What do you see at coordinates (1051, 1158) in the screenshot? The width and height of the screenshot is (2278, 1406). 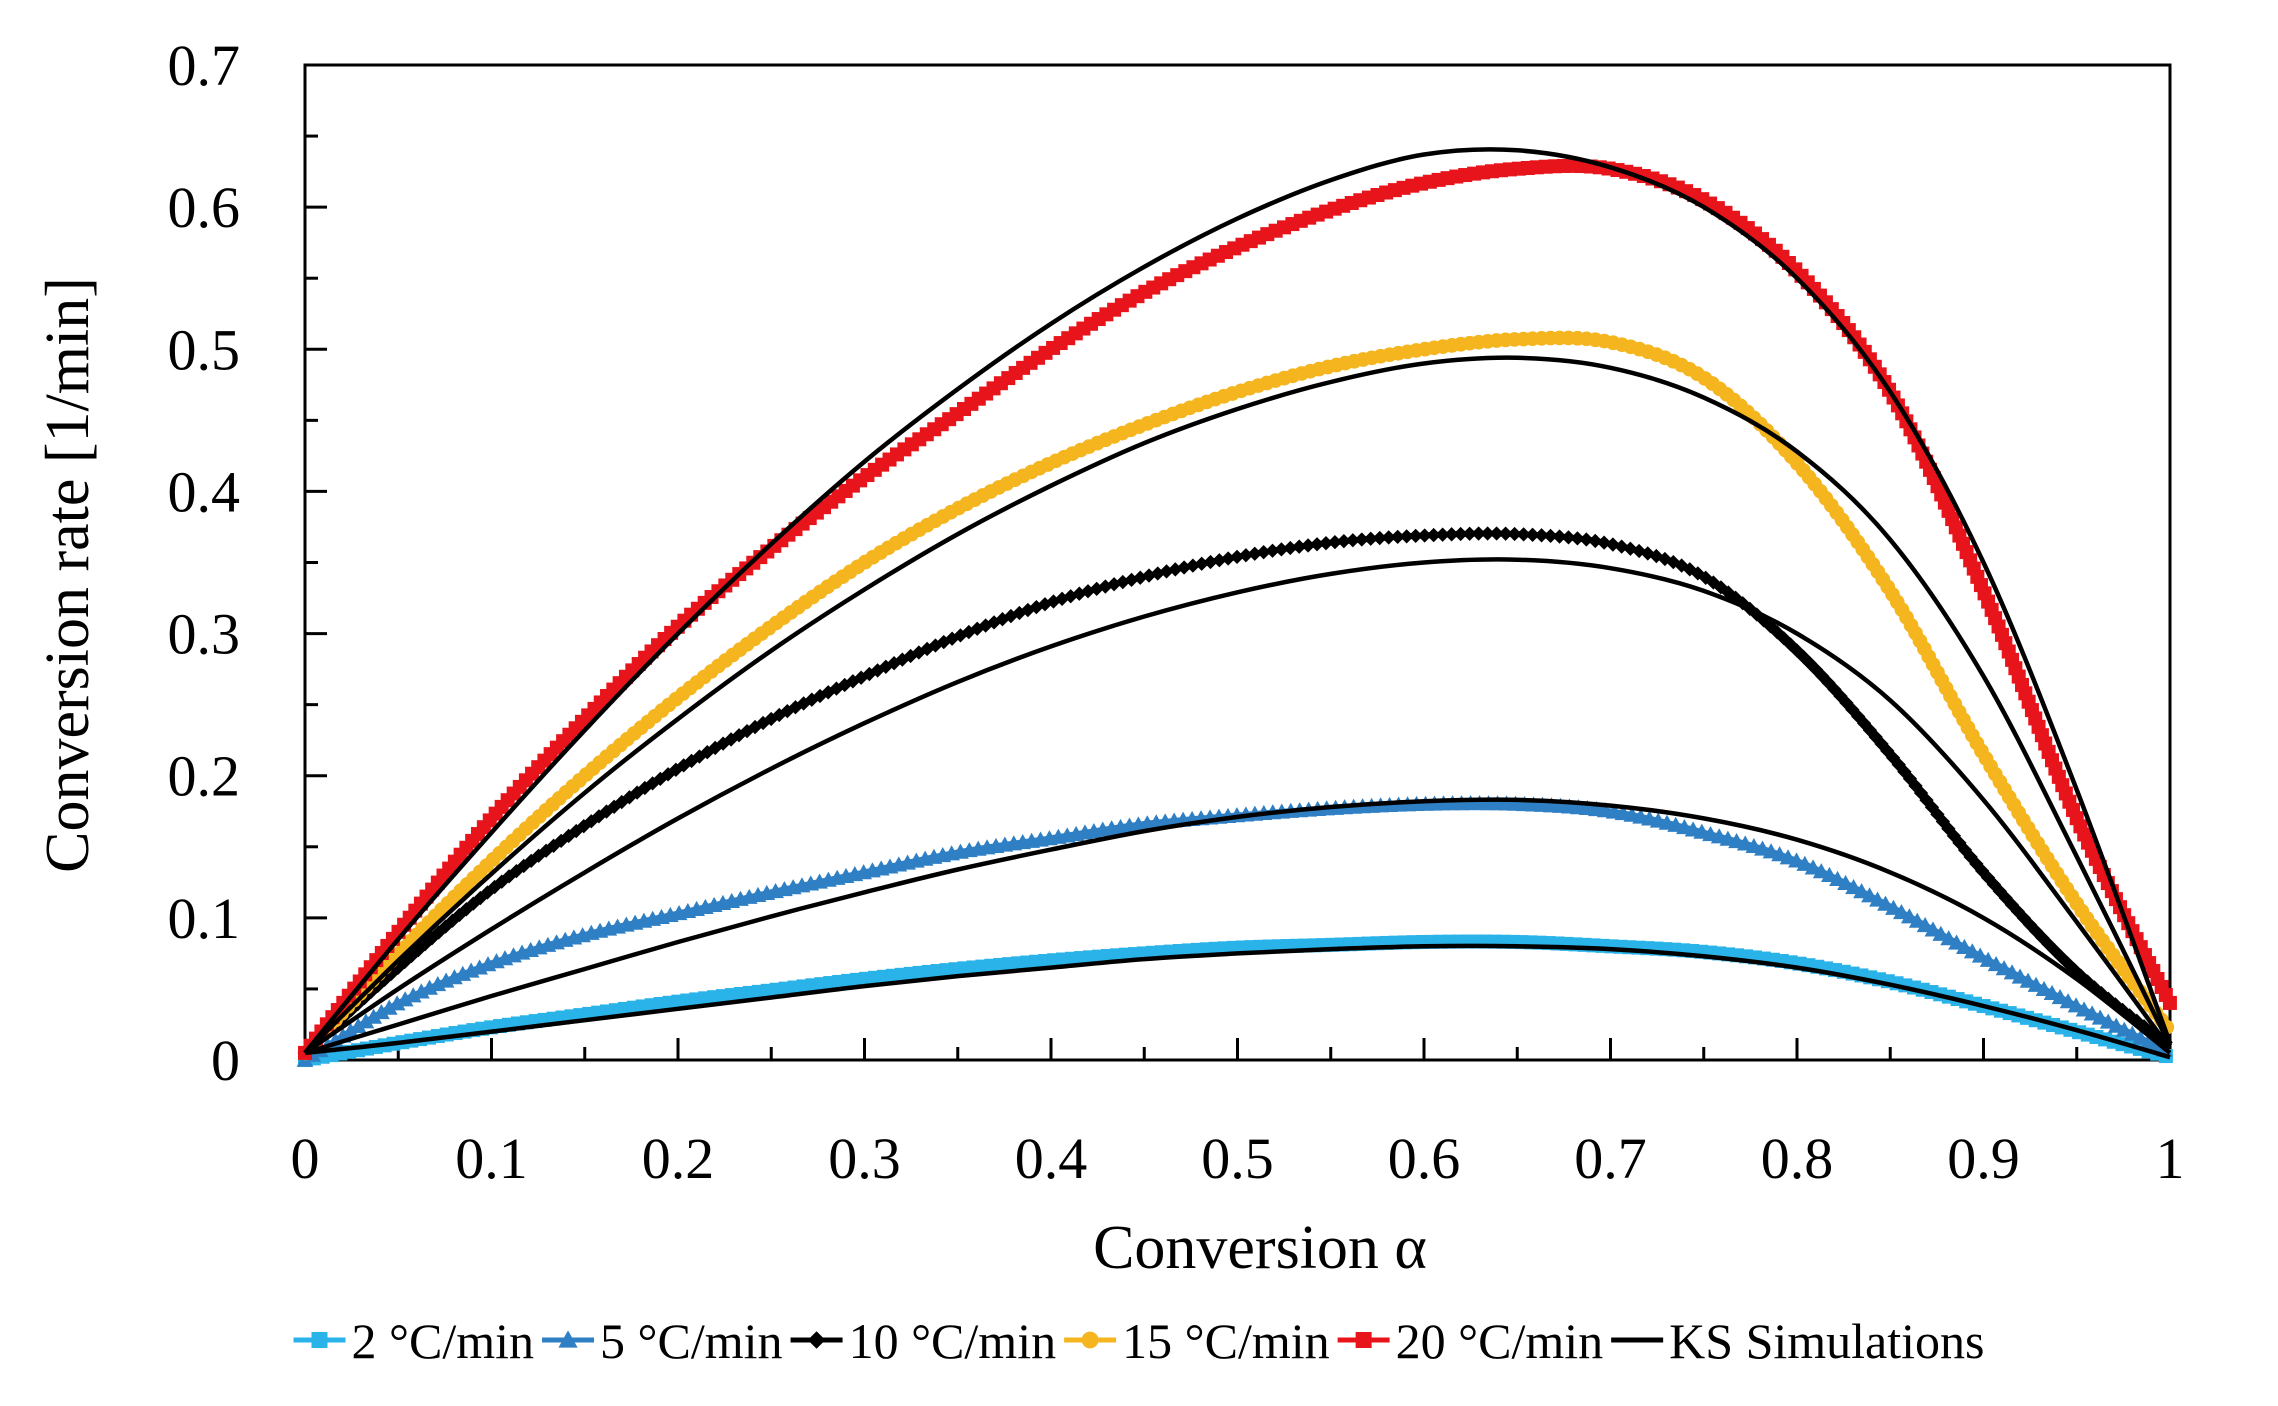 I see `x-tick-label: 0.4` at bounding box center [1051, 1158].